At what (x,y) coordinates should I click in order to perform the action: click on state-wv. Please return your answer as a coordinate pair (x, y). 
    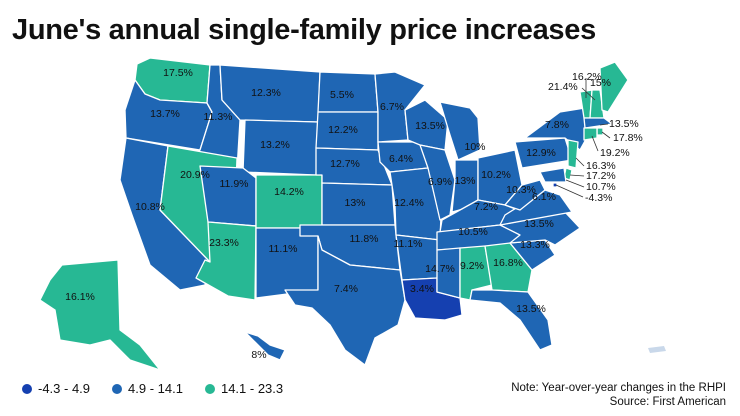
    Looking at the image, I should click on (525, 195).